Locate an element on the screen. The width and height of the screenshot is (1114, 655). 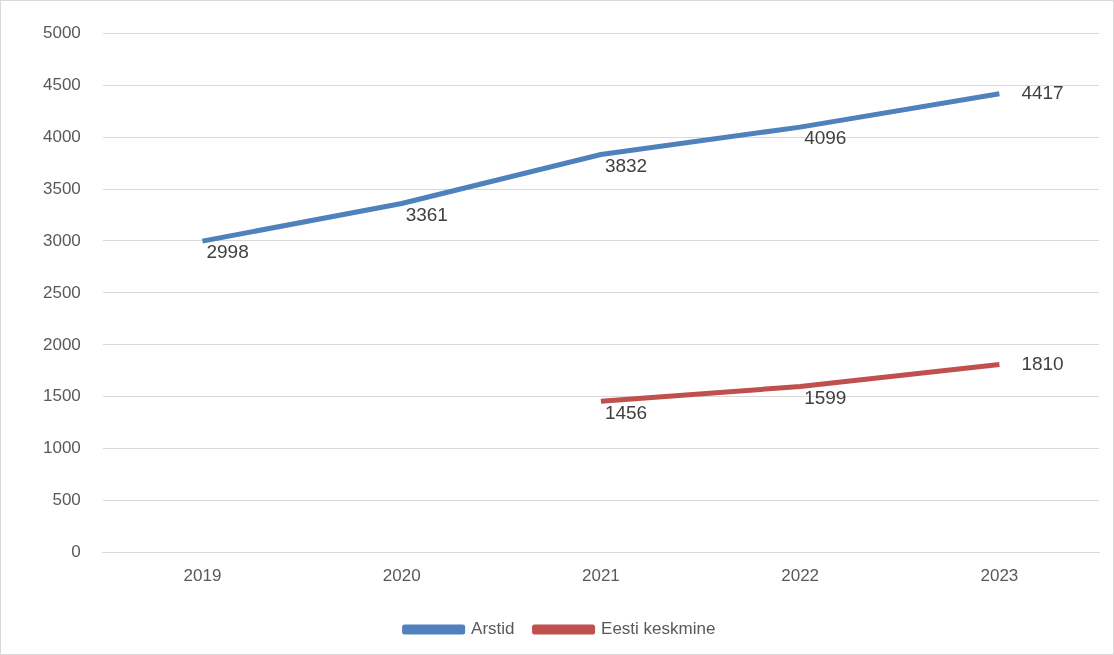
data-label: 2998 is located at coordinates (227, 252).